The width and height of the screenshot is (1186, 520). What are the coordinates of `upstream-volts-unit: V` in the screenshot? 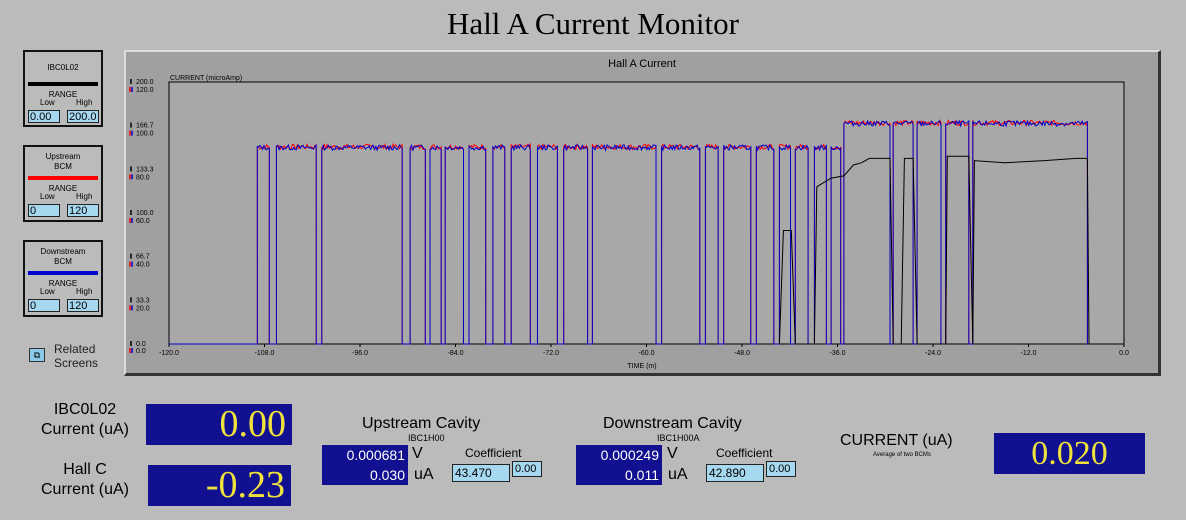 It's located at (417, 453).